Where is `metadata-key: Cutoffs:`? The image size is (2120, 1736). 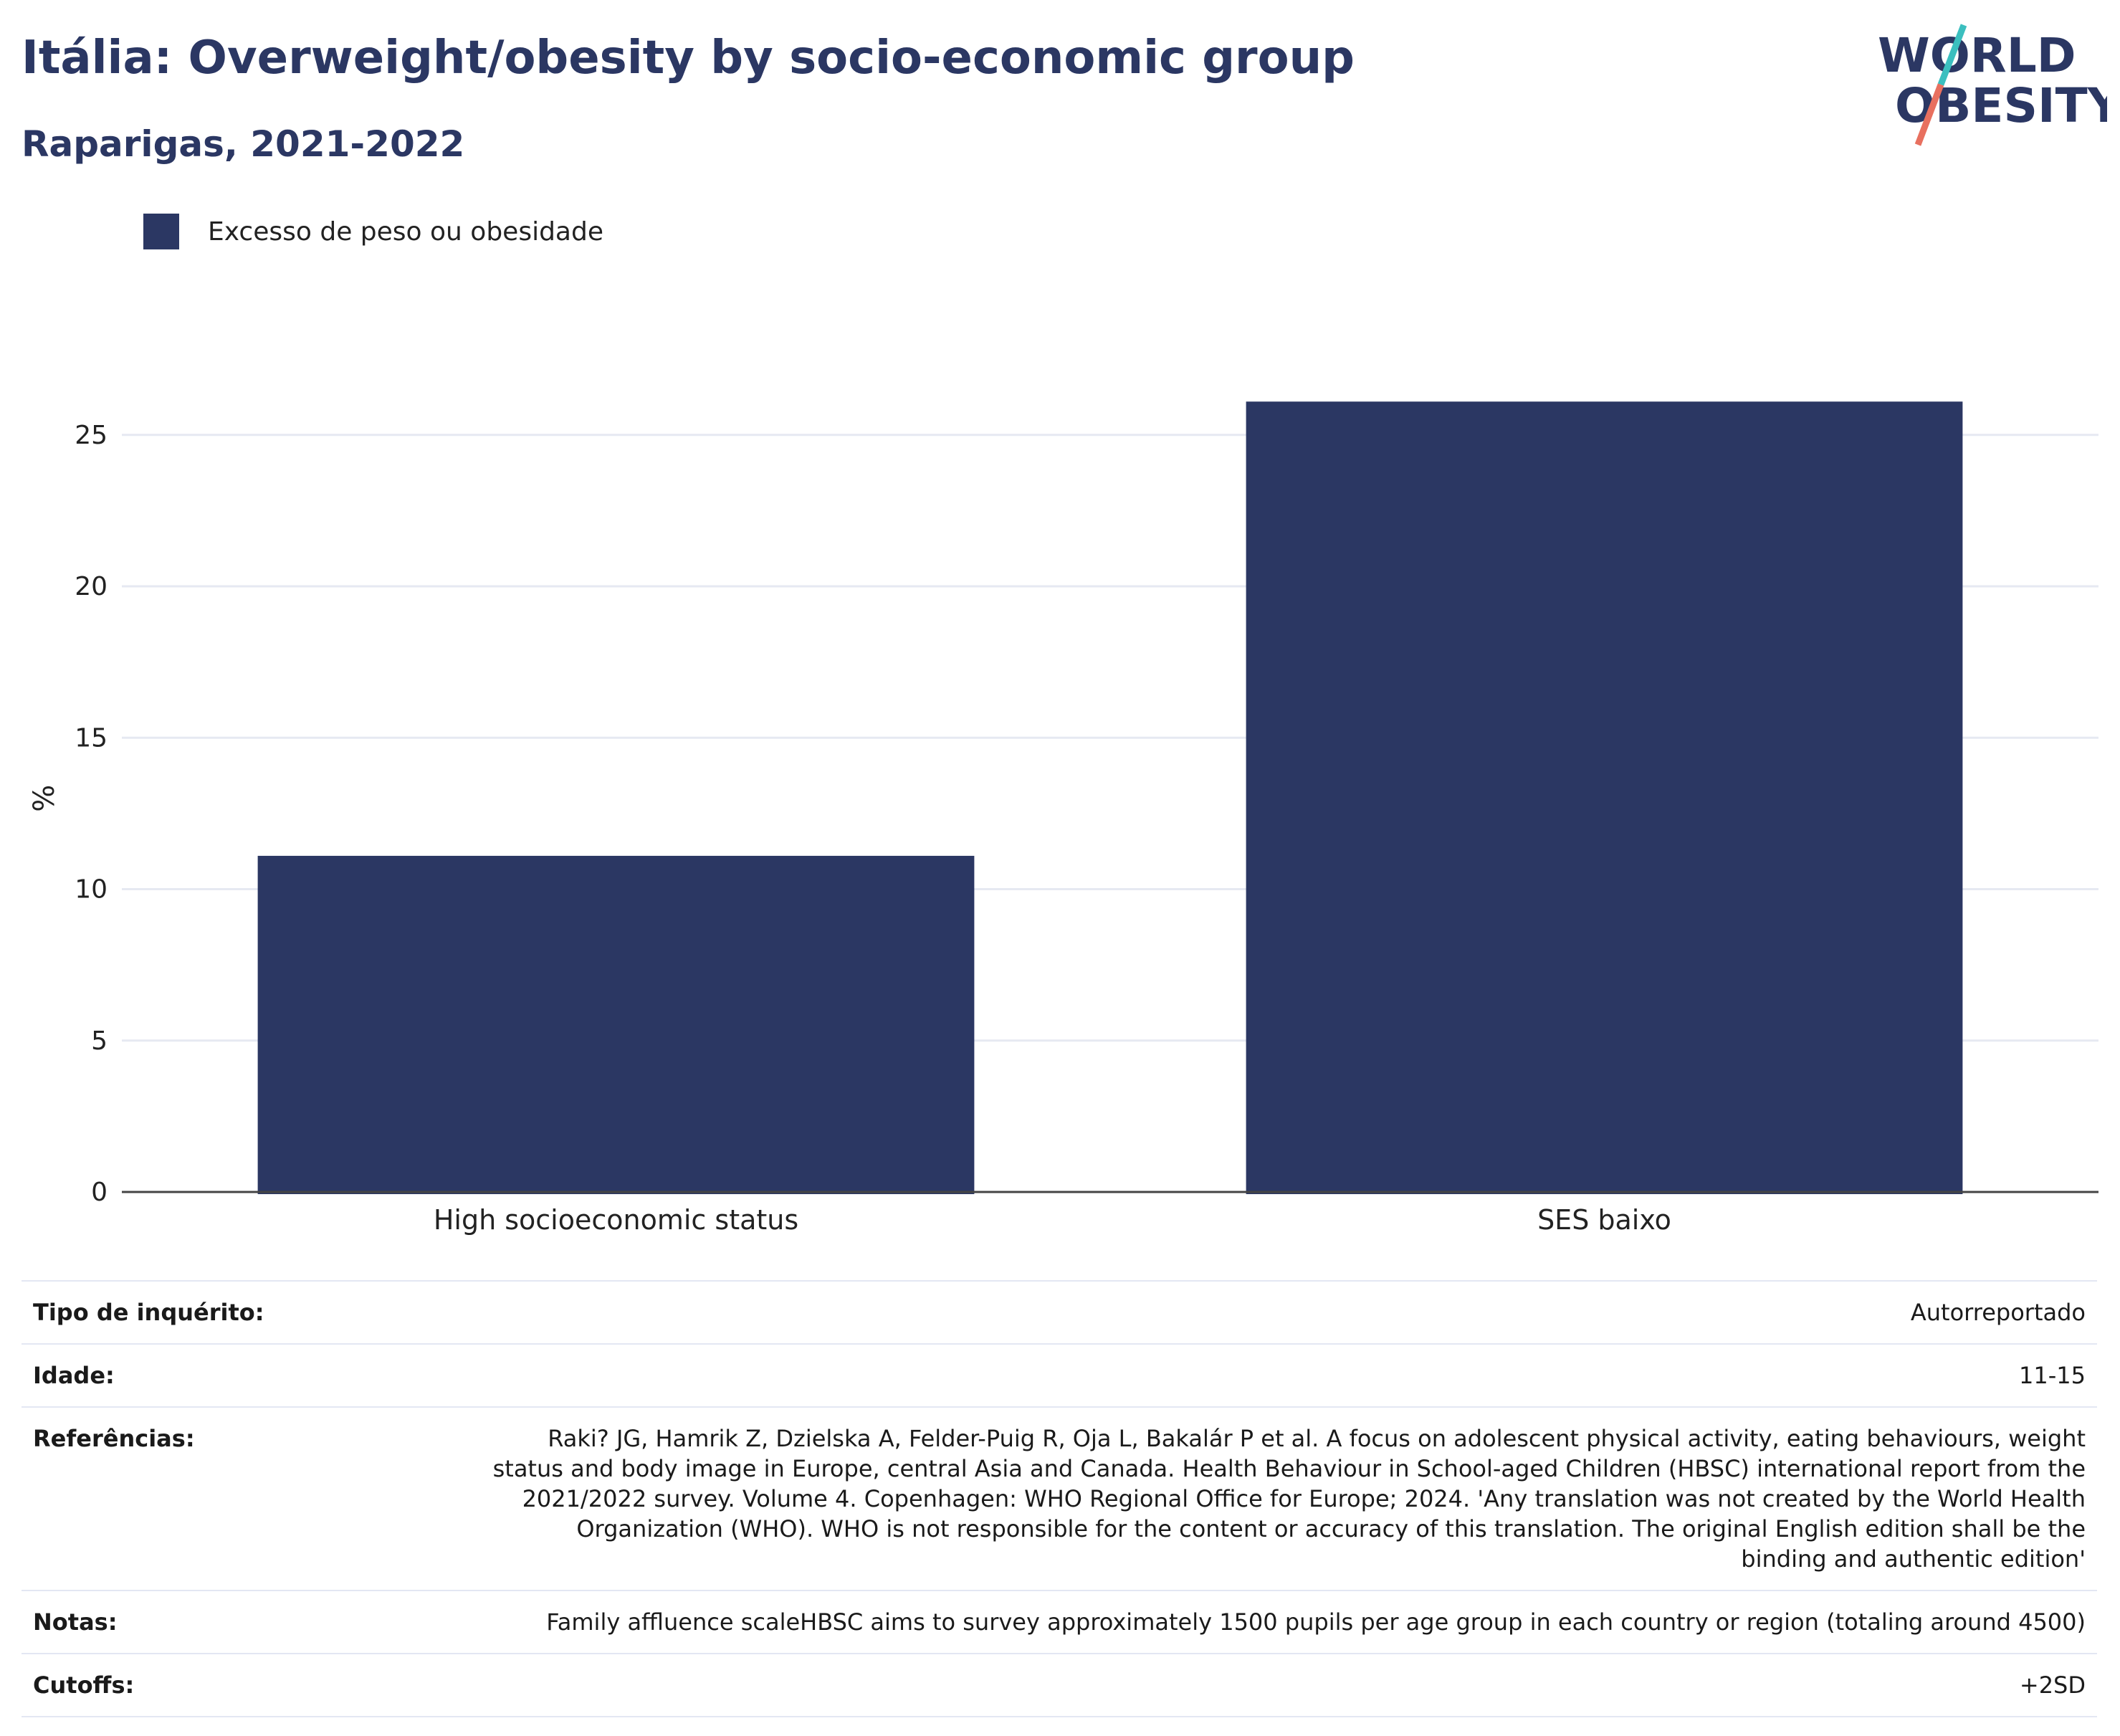
metadata-key: Cutoffs: is located at coordinates (248, 1685).